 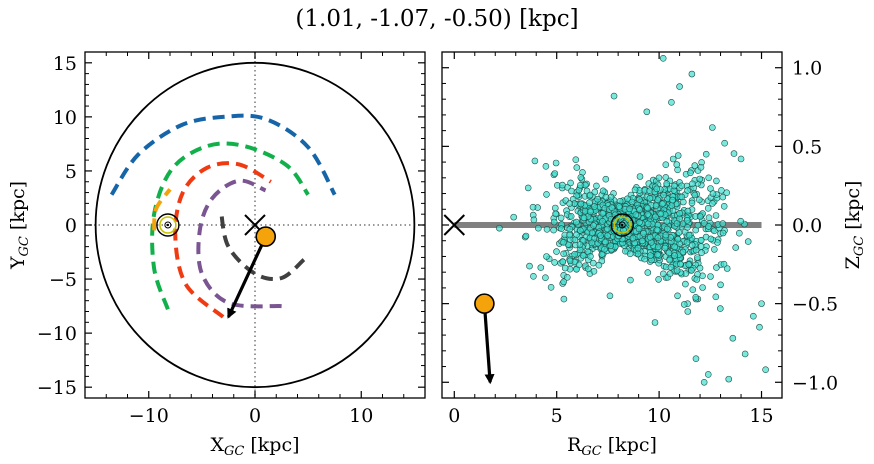 What do you see at coordinates (815, 305) in the screenshot?
I see `y-tick-label: −0.5` at bounding box center [815, 305].